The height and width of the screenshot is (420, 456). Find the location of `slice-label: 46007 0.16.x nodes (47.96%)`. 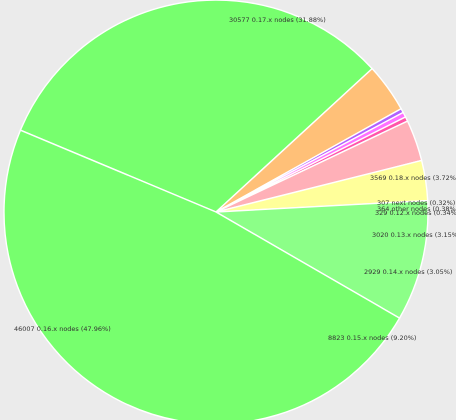

slice-label: 46007 0.16.x nodes (47.96%) is located at coordinates (62, 329).